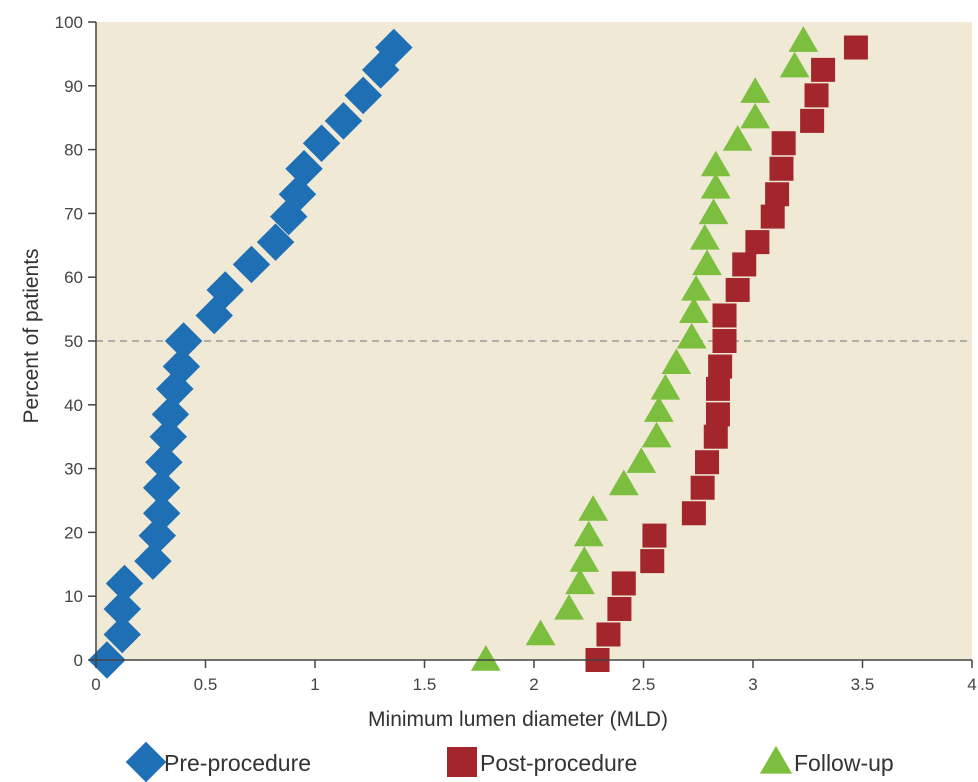  I want to click on y-tick-label: 60, so click(73, 277).